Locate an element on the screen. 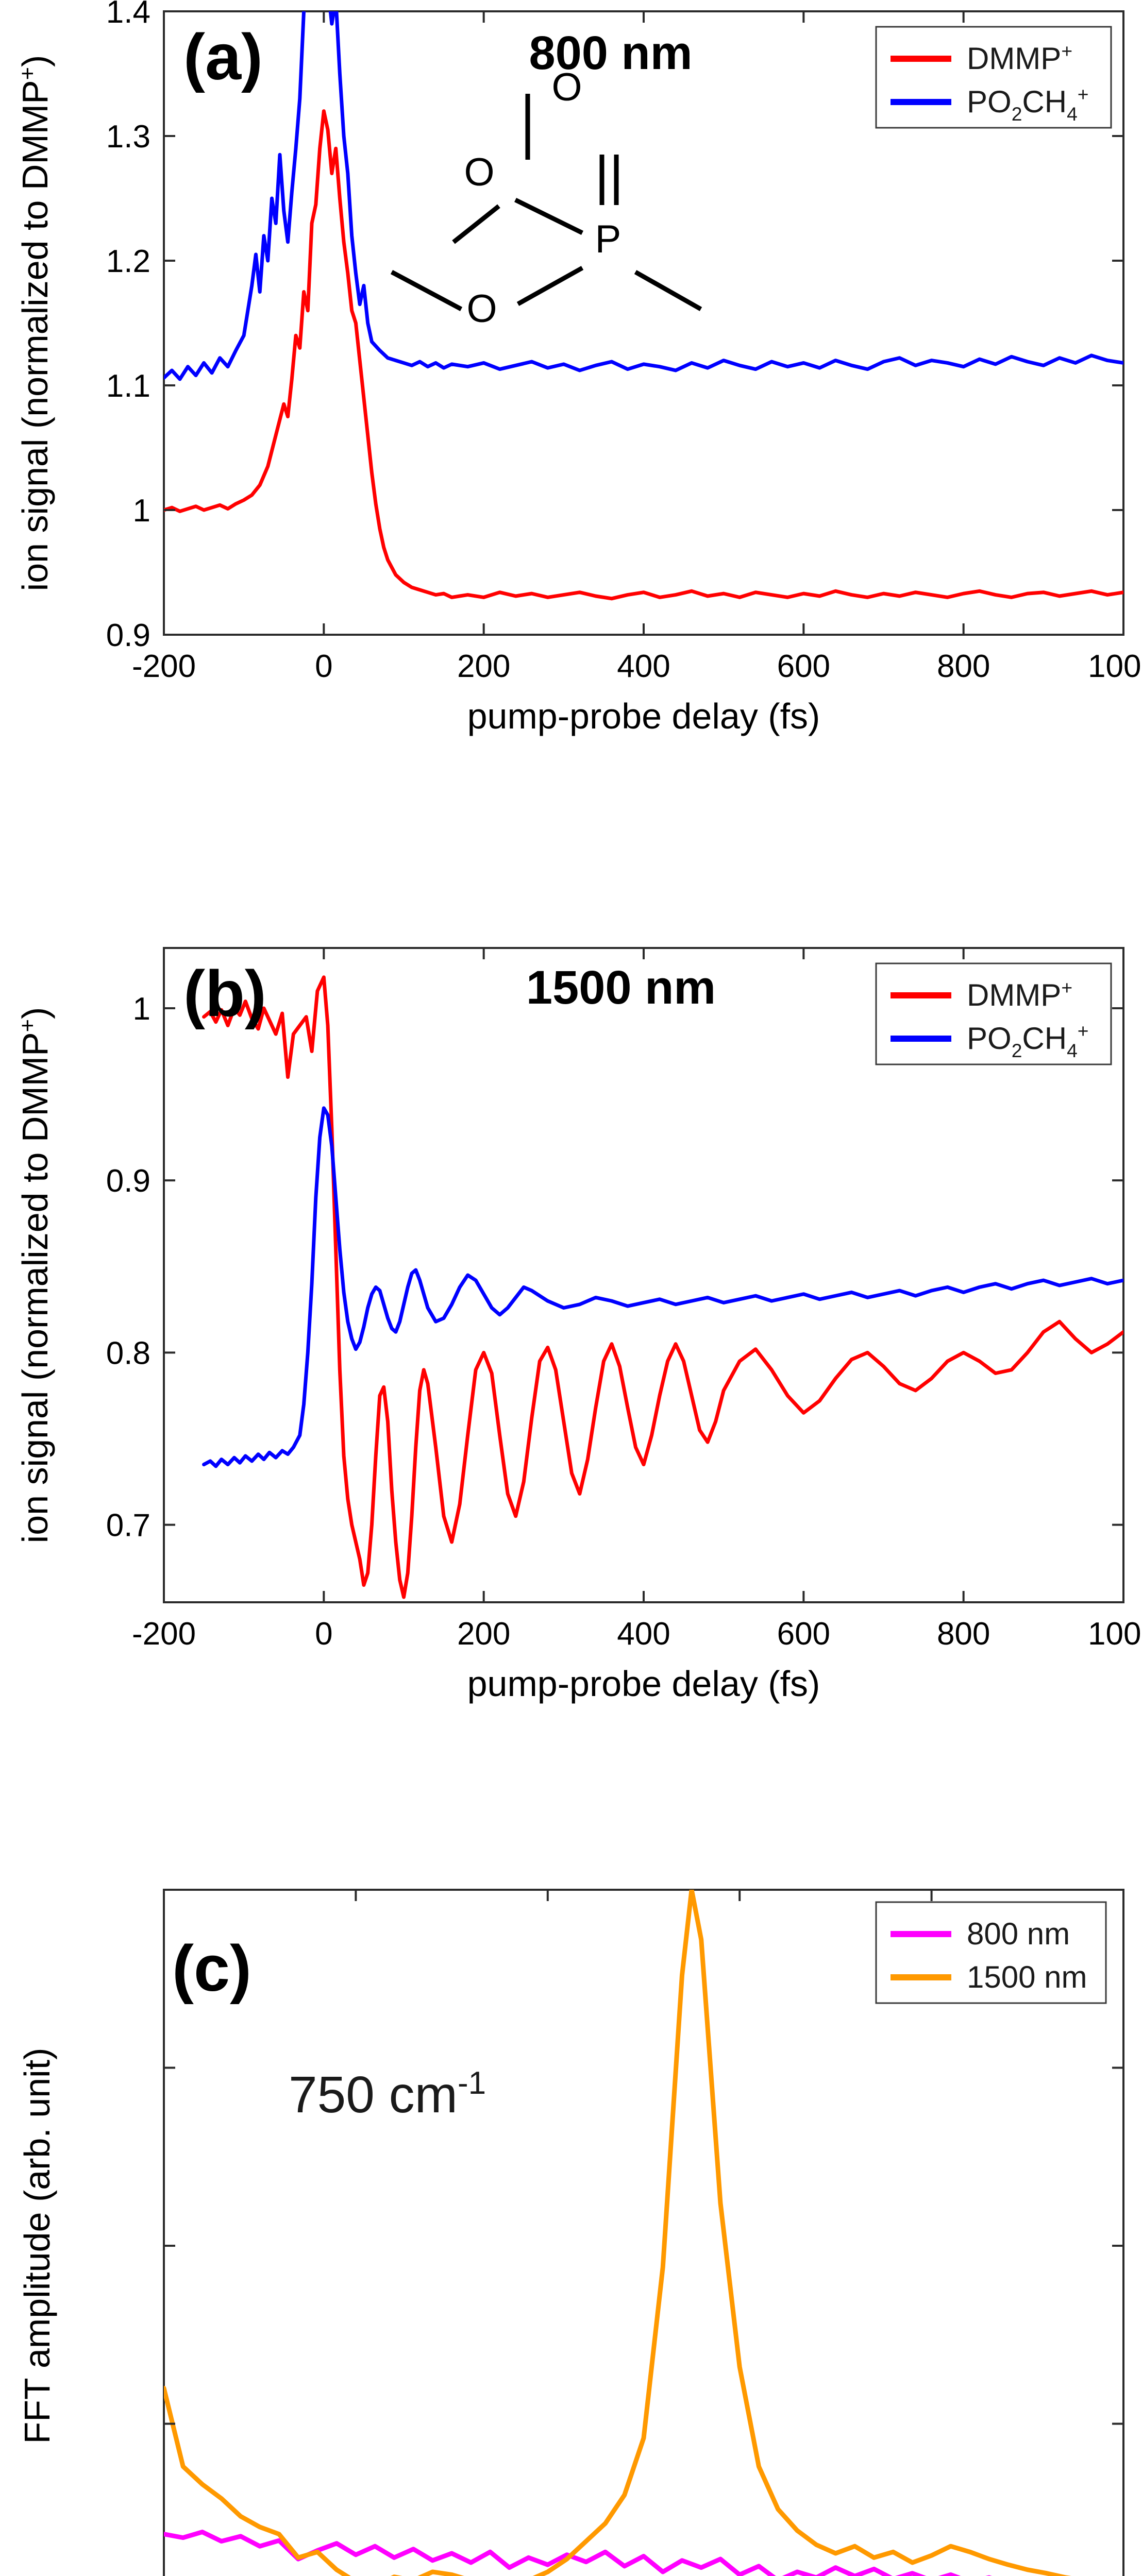  y-tick-label: 0.8 is located at coordinates (128, 1353).